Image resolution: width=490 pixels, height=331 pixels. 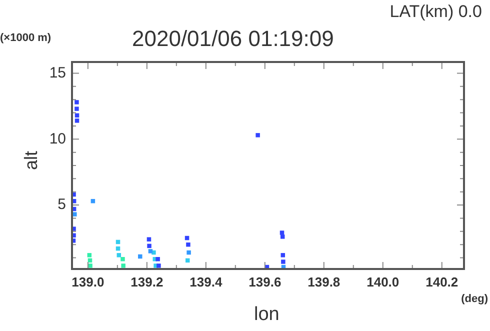 What do you see at coordinates (324, 282) in the screenshot?
I see `x-tick-label: 139.8` at bounding box center [324, 282].